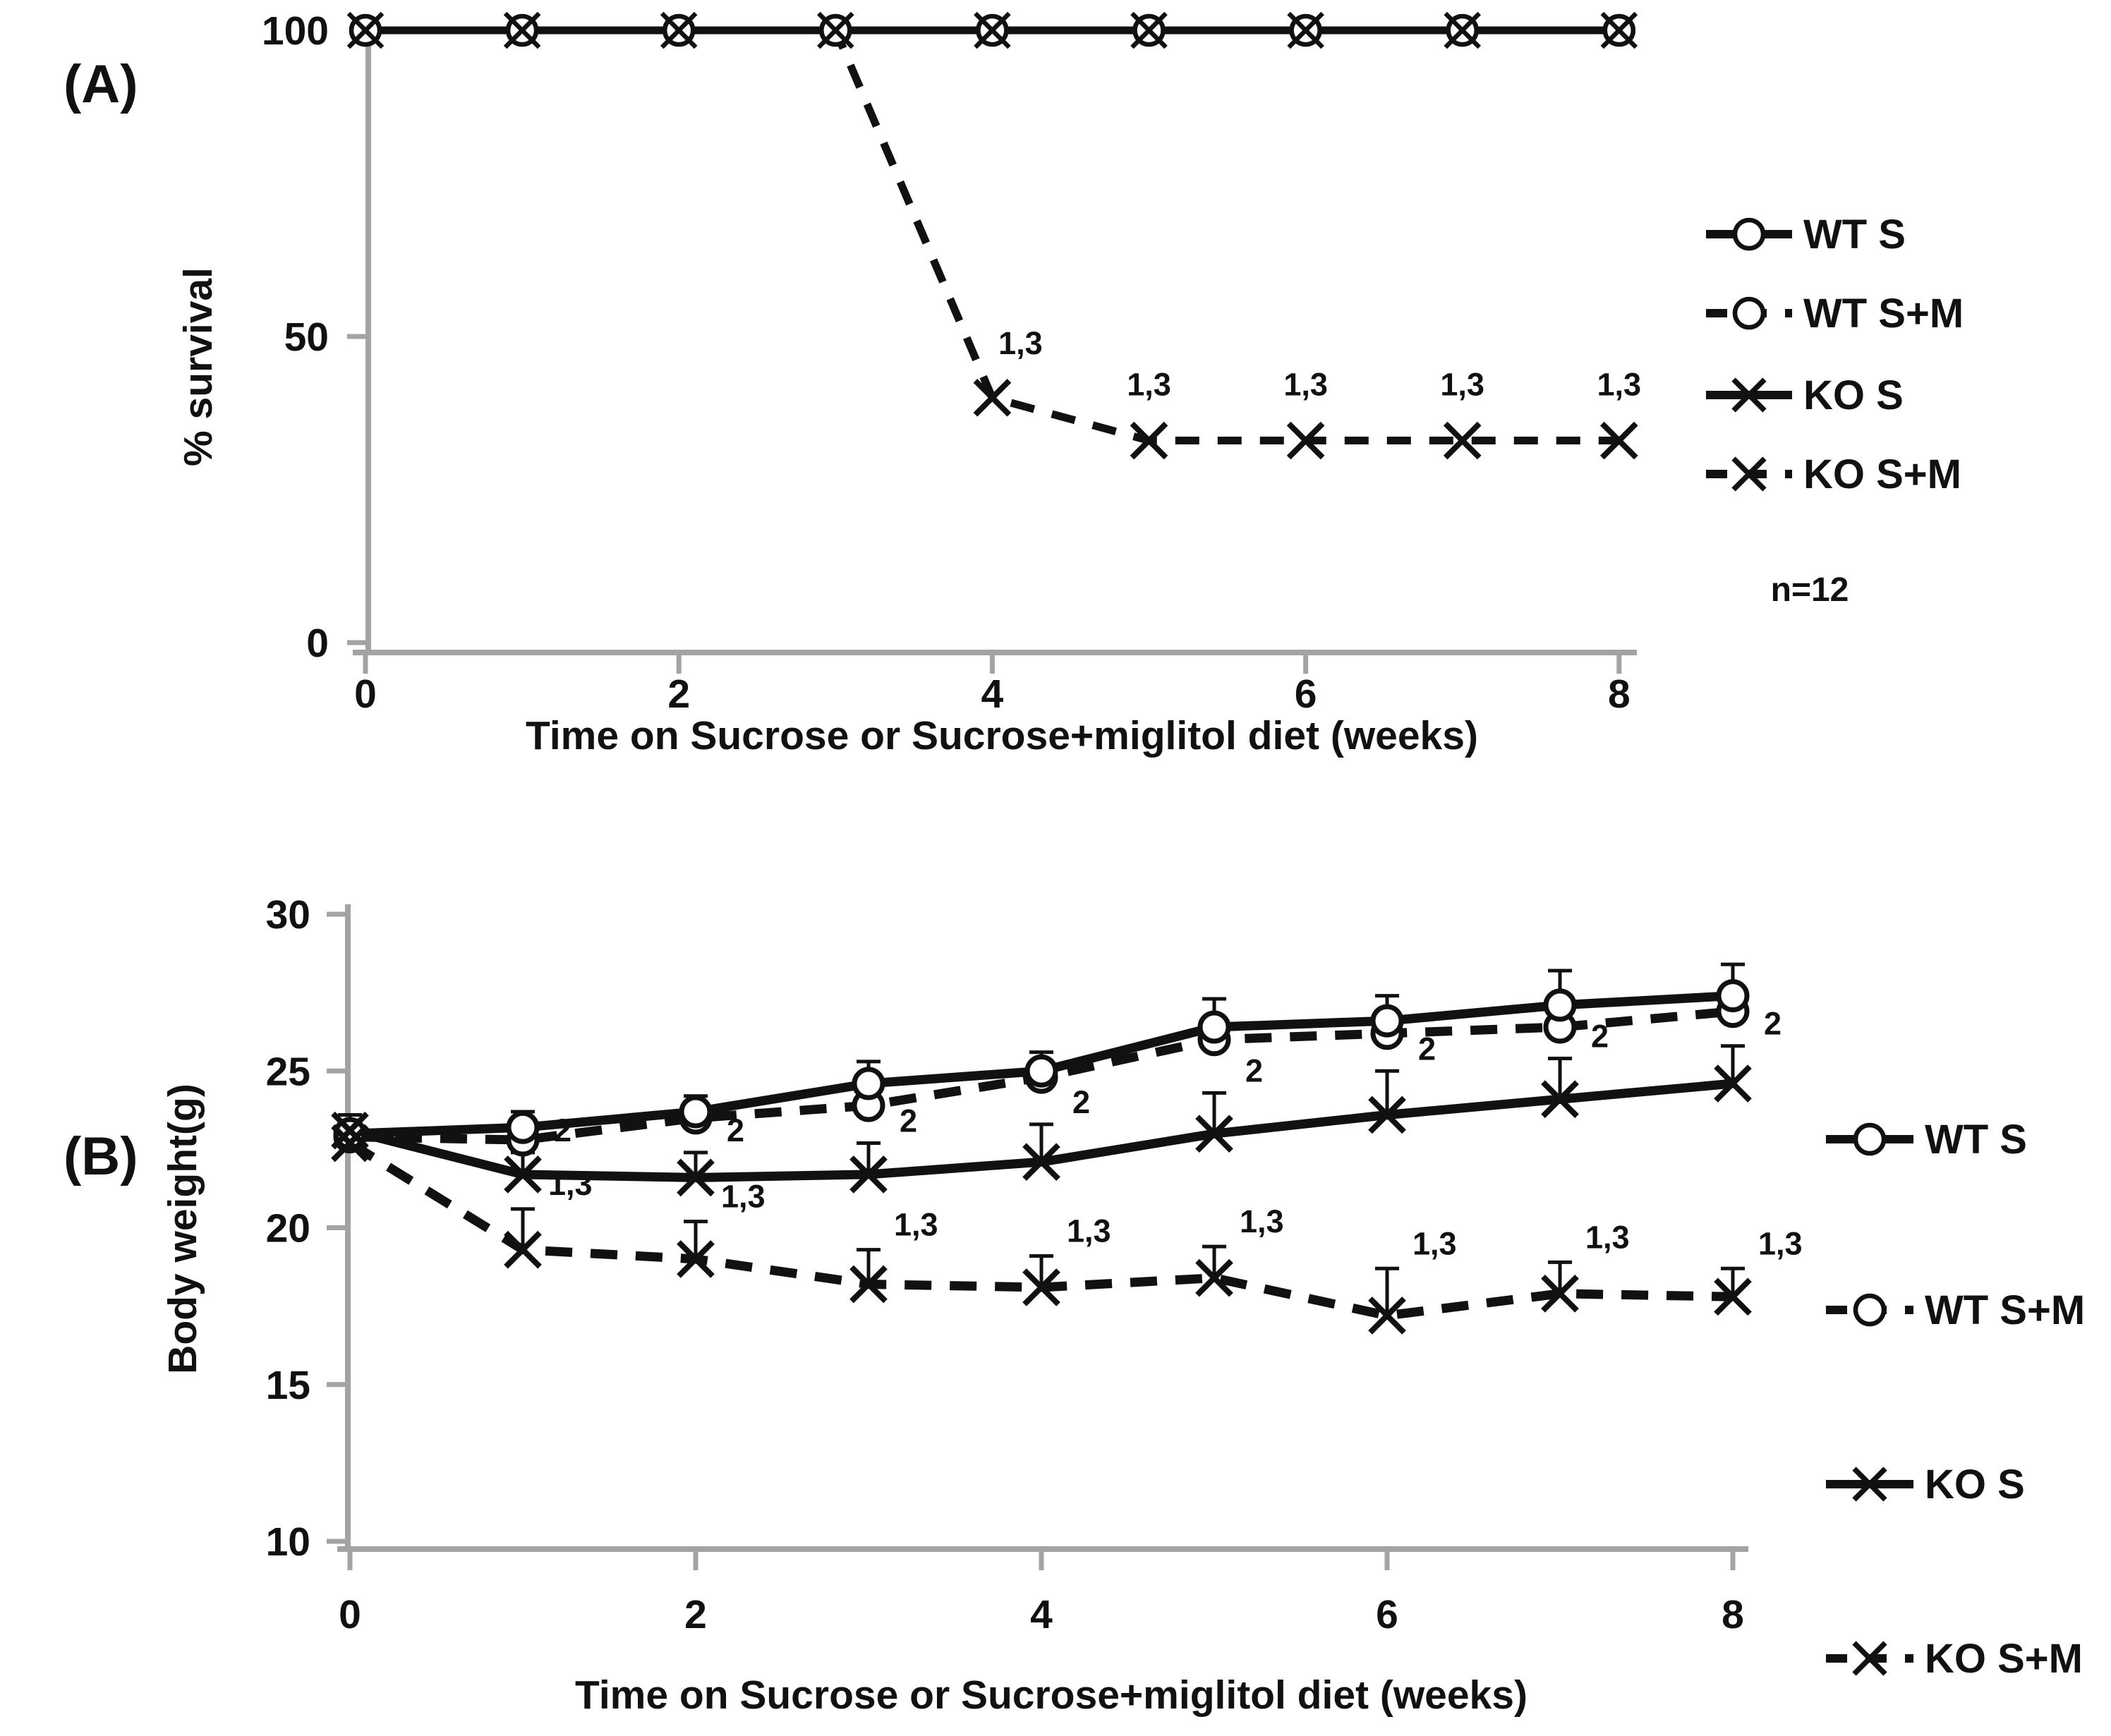  What do you see at coordinates (1853, 395) in the screenshot?
I see `legend-label: KO S` at bounding box center [1853, 395].